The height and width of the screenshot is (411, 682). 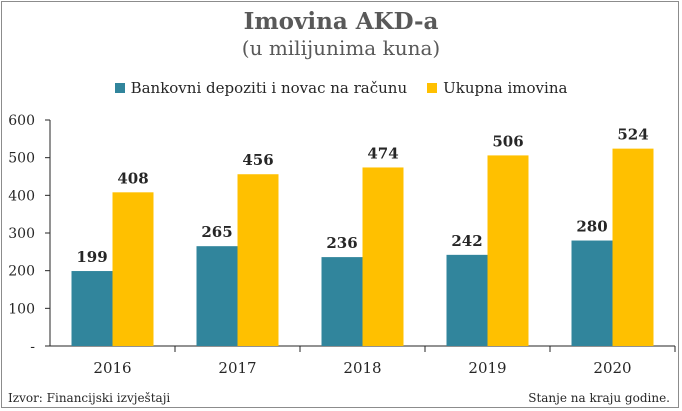 I want to click on y-tick-label: 200, so click(x=21, y=272).